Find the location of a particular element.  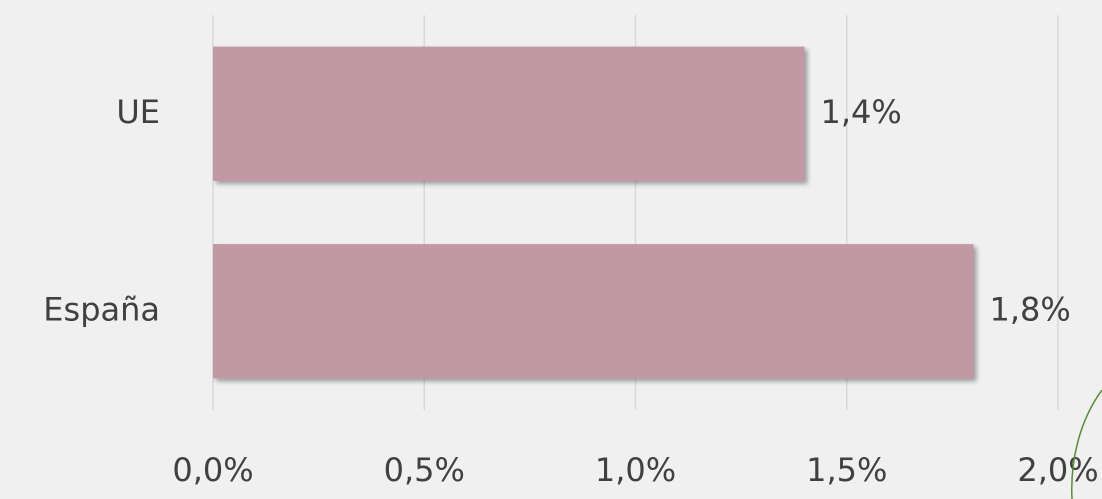

x-tick-label: 1,5% is located at coordinates (846, 470).